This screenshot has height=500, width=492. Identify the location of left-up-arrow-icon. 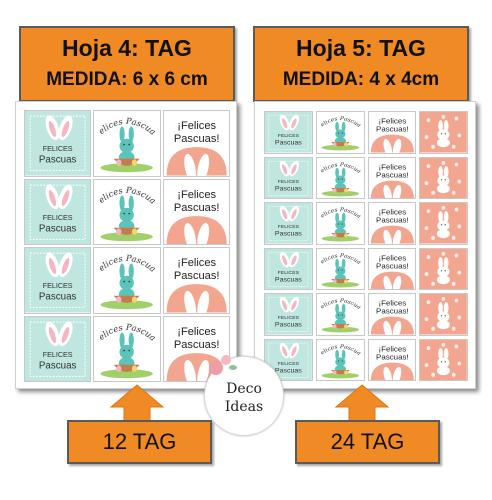
(137, 405).